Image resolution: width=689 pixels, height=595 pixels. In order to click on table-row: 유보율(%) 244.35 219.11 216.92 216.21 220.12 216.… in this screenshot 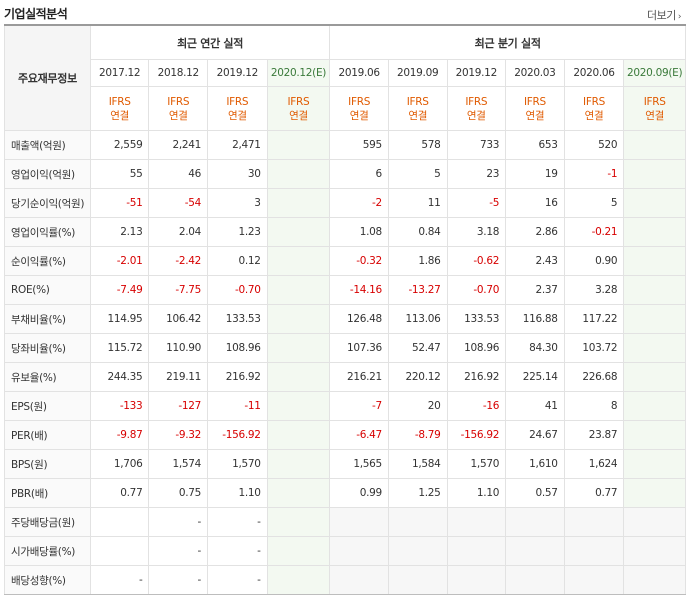, I will do `click(345, 377)`.